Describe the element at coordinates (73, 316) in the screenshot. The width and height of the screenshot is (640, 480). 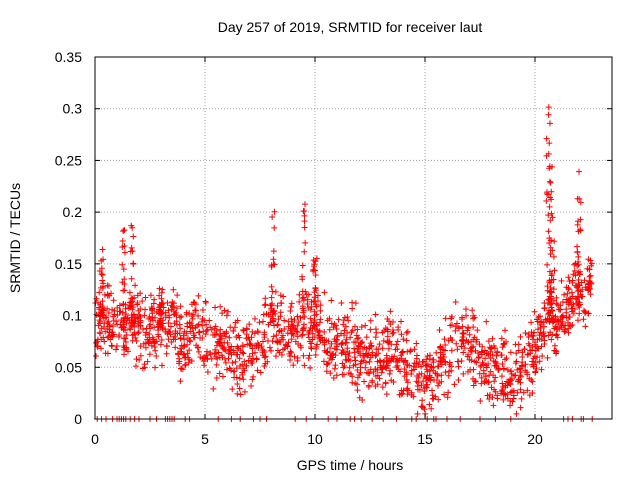
I see `y-tick-label: 0.1` at that location.